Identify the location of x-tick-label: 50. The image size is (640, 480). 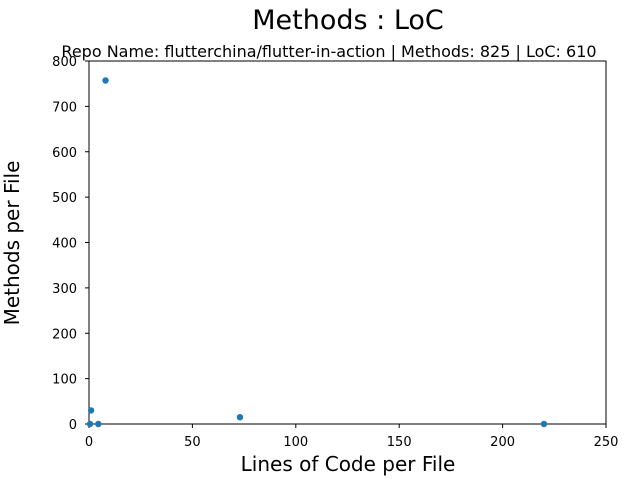
(192, 442).